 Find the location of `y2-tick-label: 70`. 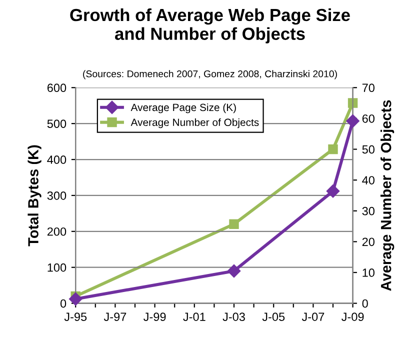

y2-tick-label: 70 is located at coordinates (368, 88).